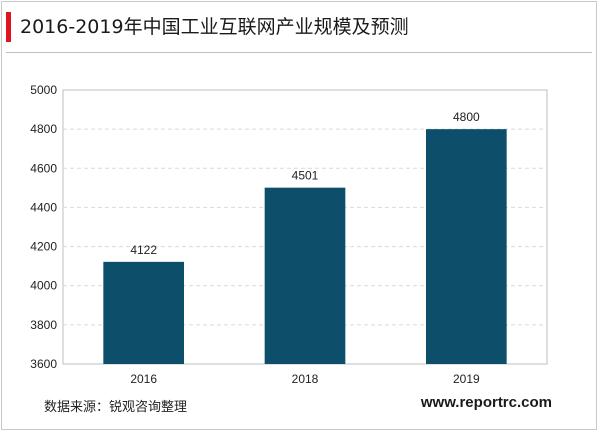  I want to click on x-tick-label: 2019, so click(466, 379).